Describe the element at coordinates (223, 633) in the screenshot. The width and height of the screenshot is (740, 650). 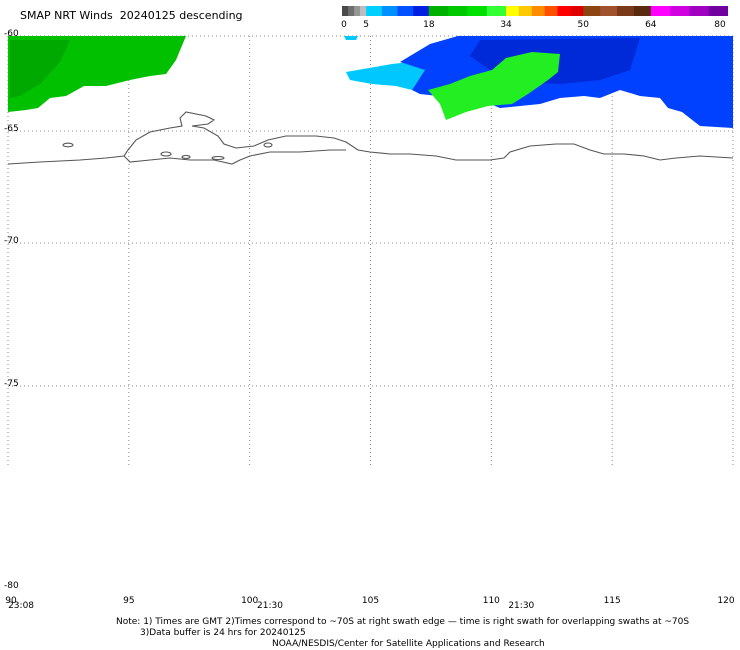
I see `footnote-line-2: 3)Data buffer is 24 hrs for 20240125` at that location.